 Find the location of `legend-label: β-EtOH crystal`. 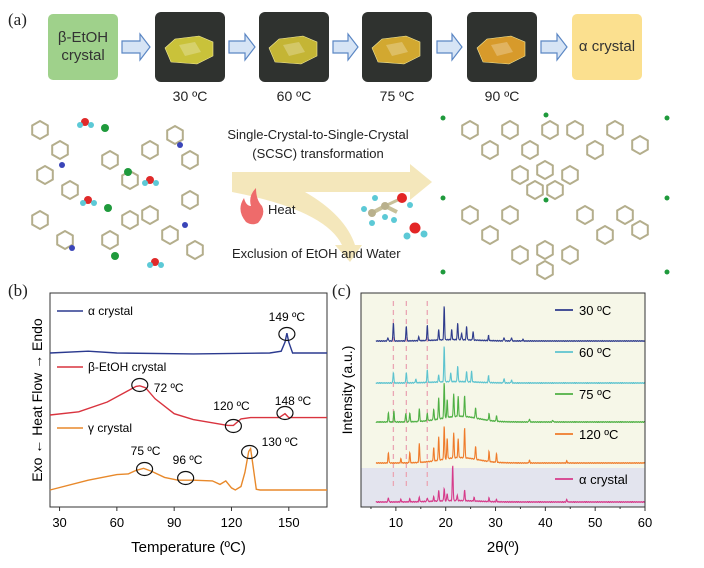

legend-label: β-EtOH crystal is located at coordinates (127, 367).